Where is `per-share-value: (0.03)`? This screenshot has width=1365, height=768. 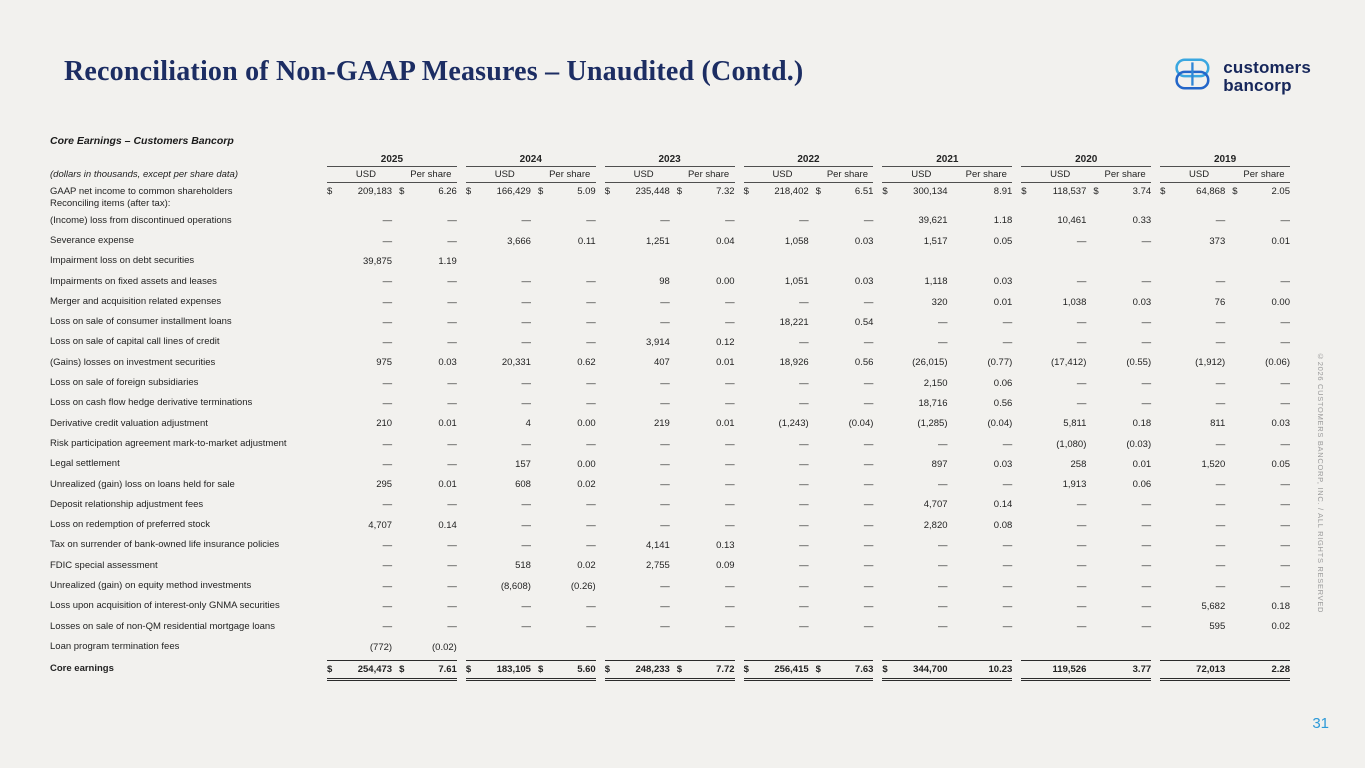 per-share-value: (0.03) is located at coordinates (1139, 444).